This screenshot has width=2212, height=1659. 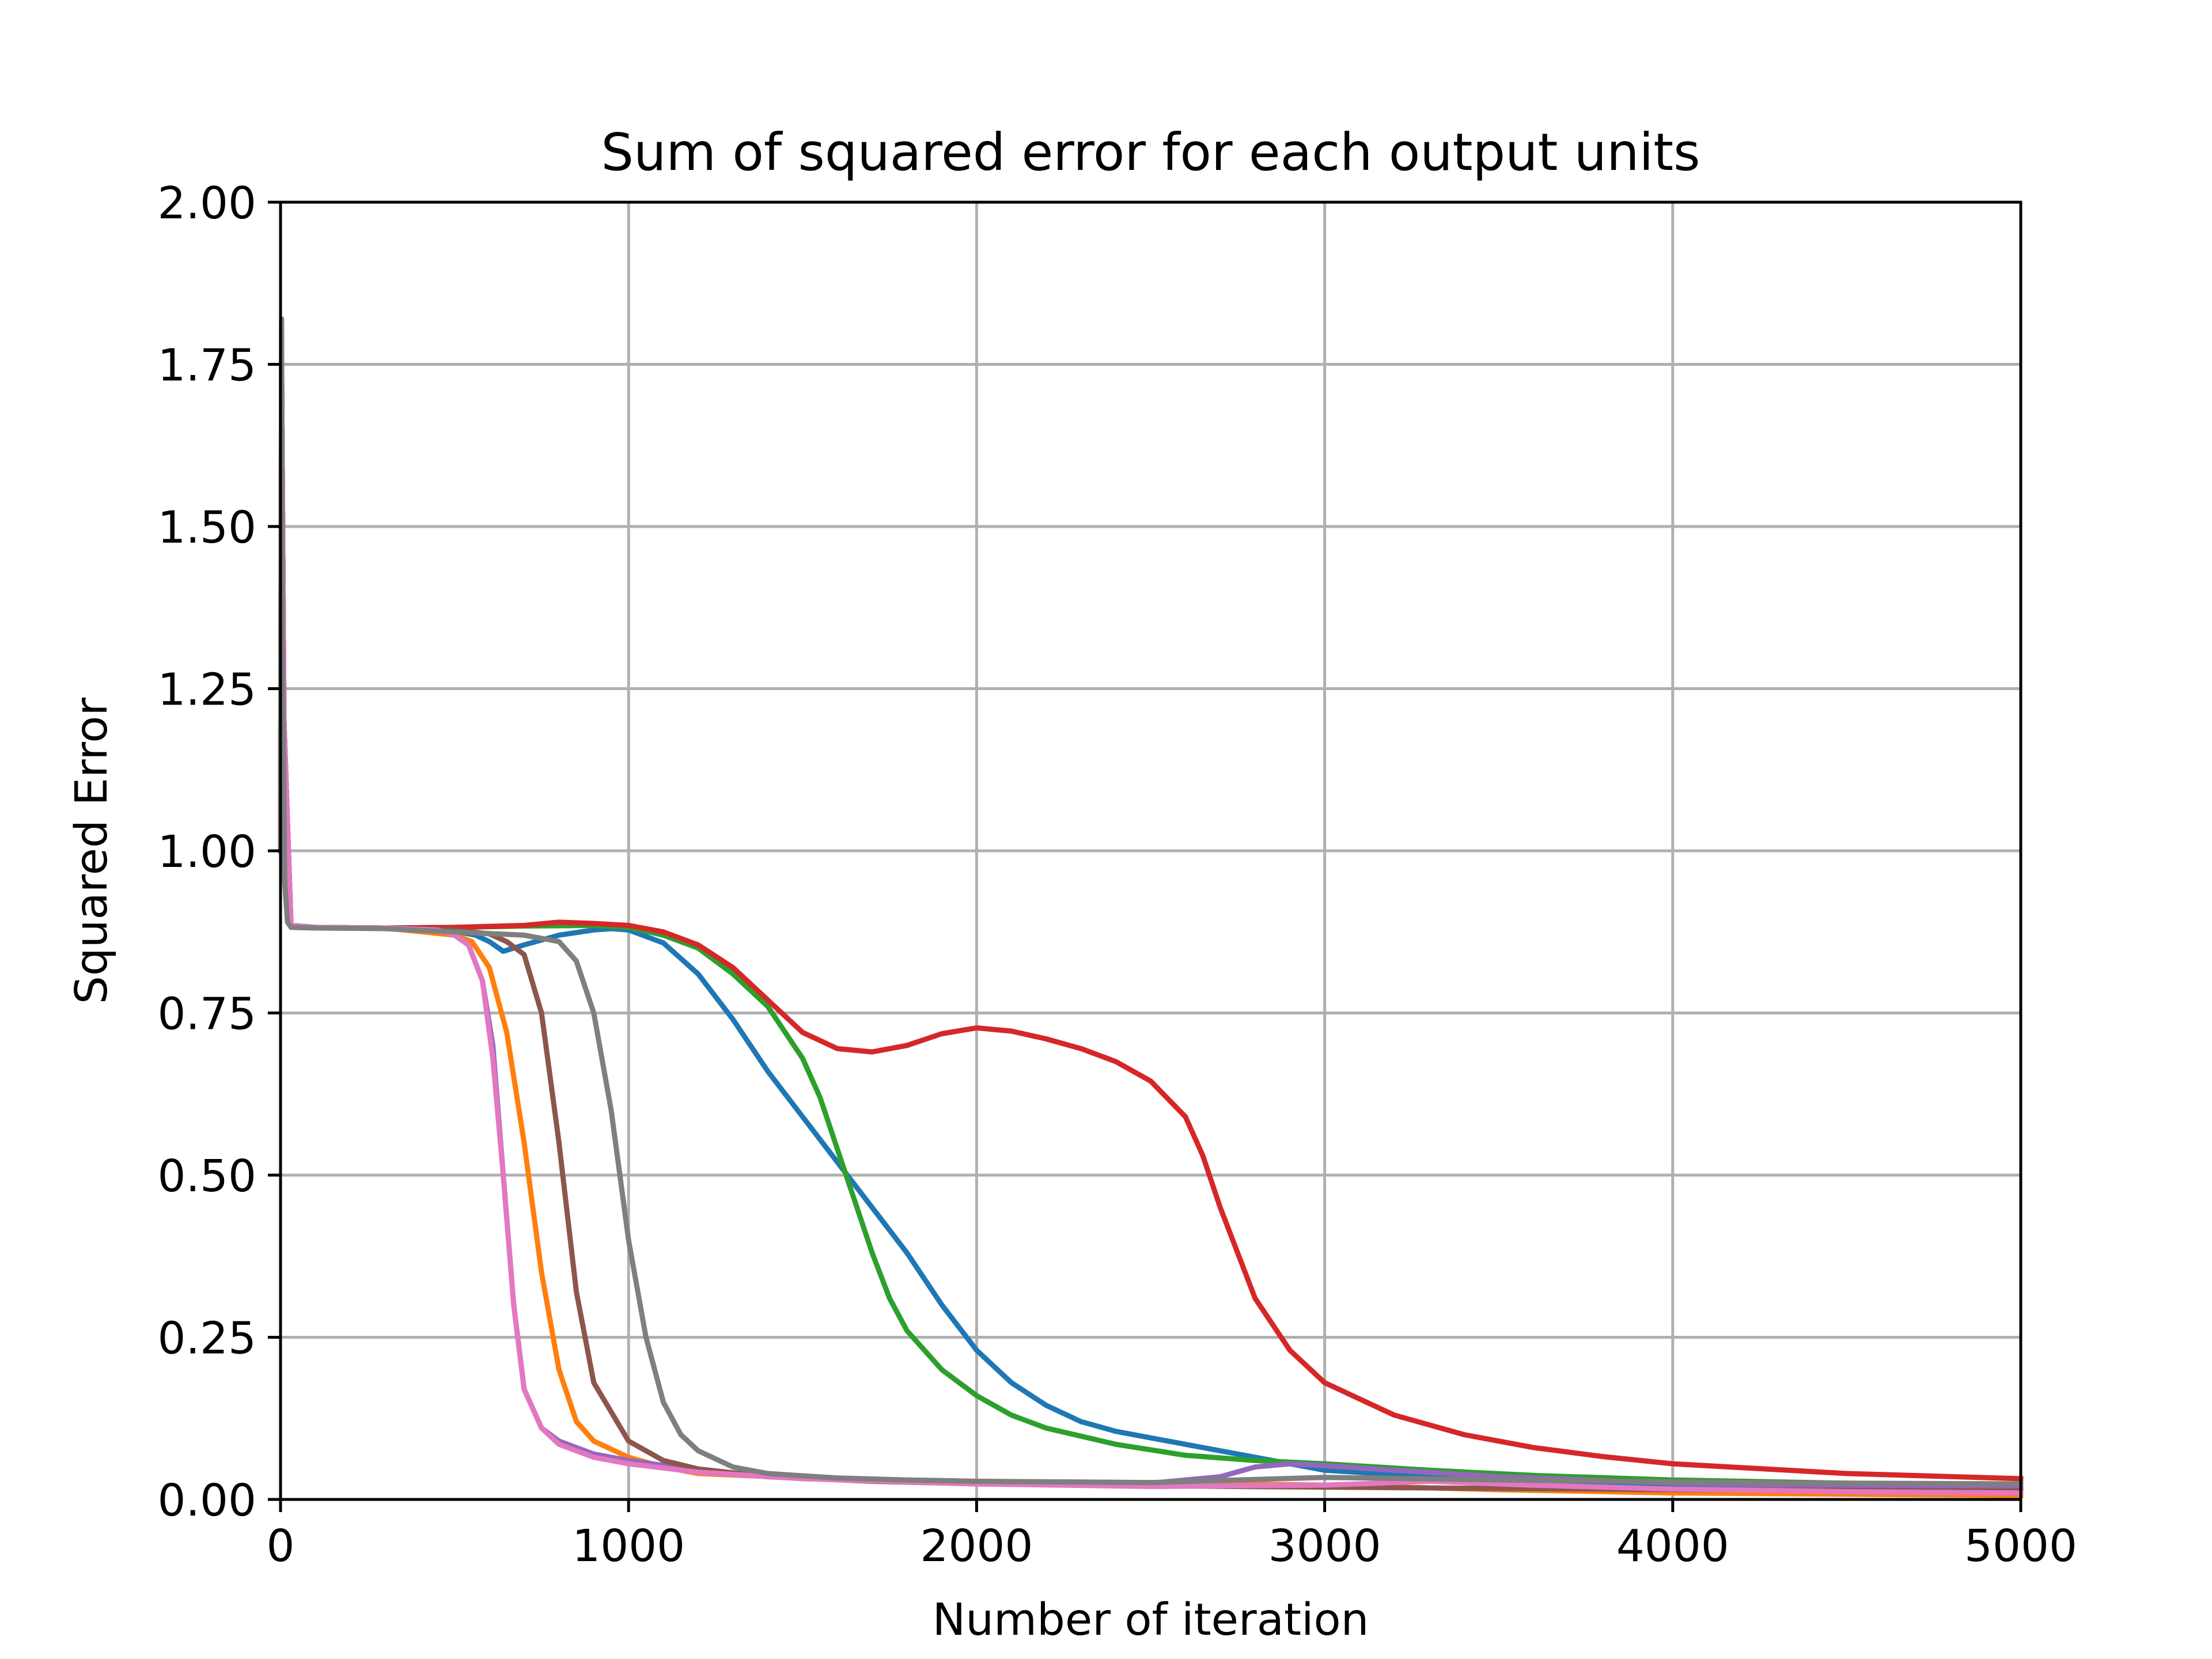 I want to click on y-tick-label: 0.50, so click(x=207, y=1176).